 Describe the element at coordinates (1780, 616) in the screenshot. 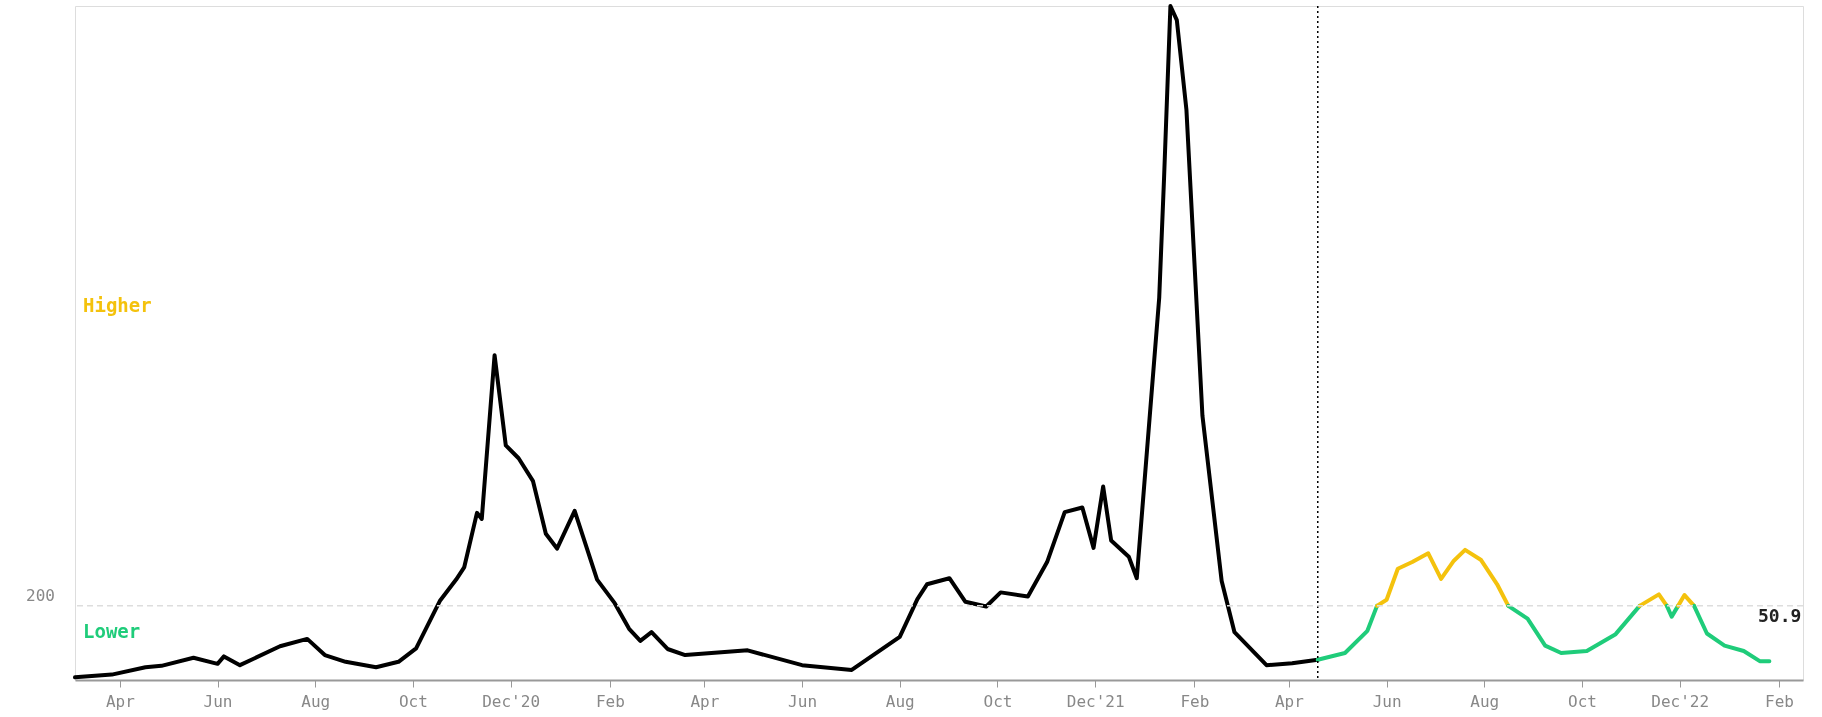

I see `annotation: 50.9` at that location.